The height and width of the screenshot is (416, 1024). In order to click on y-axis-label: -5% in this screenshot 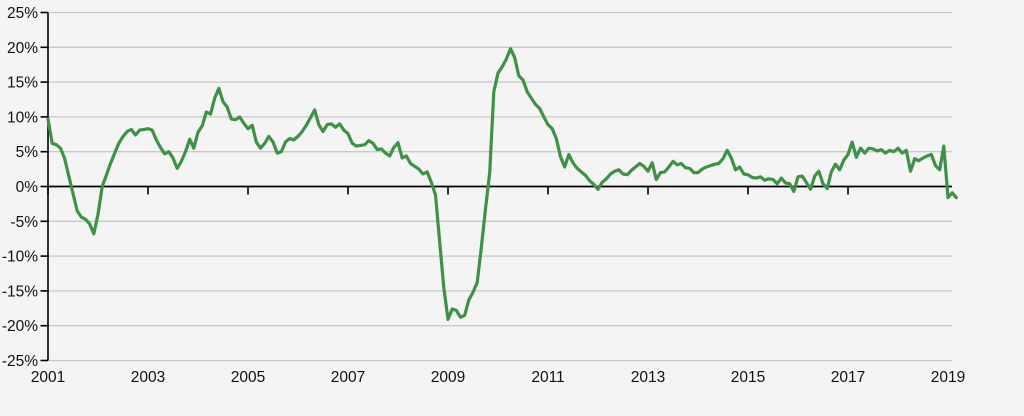, I will do `click(24, 222)`.